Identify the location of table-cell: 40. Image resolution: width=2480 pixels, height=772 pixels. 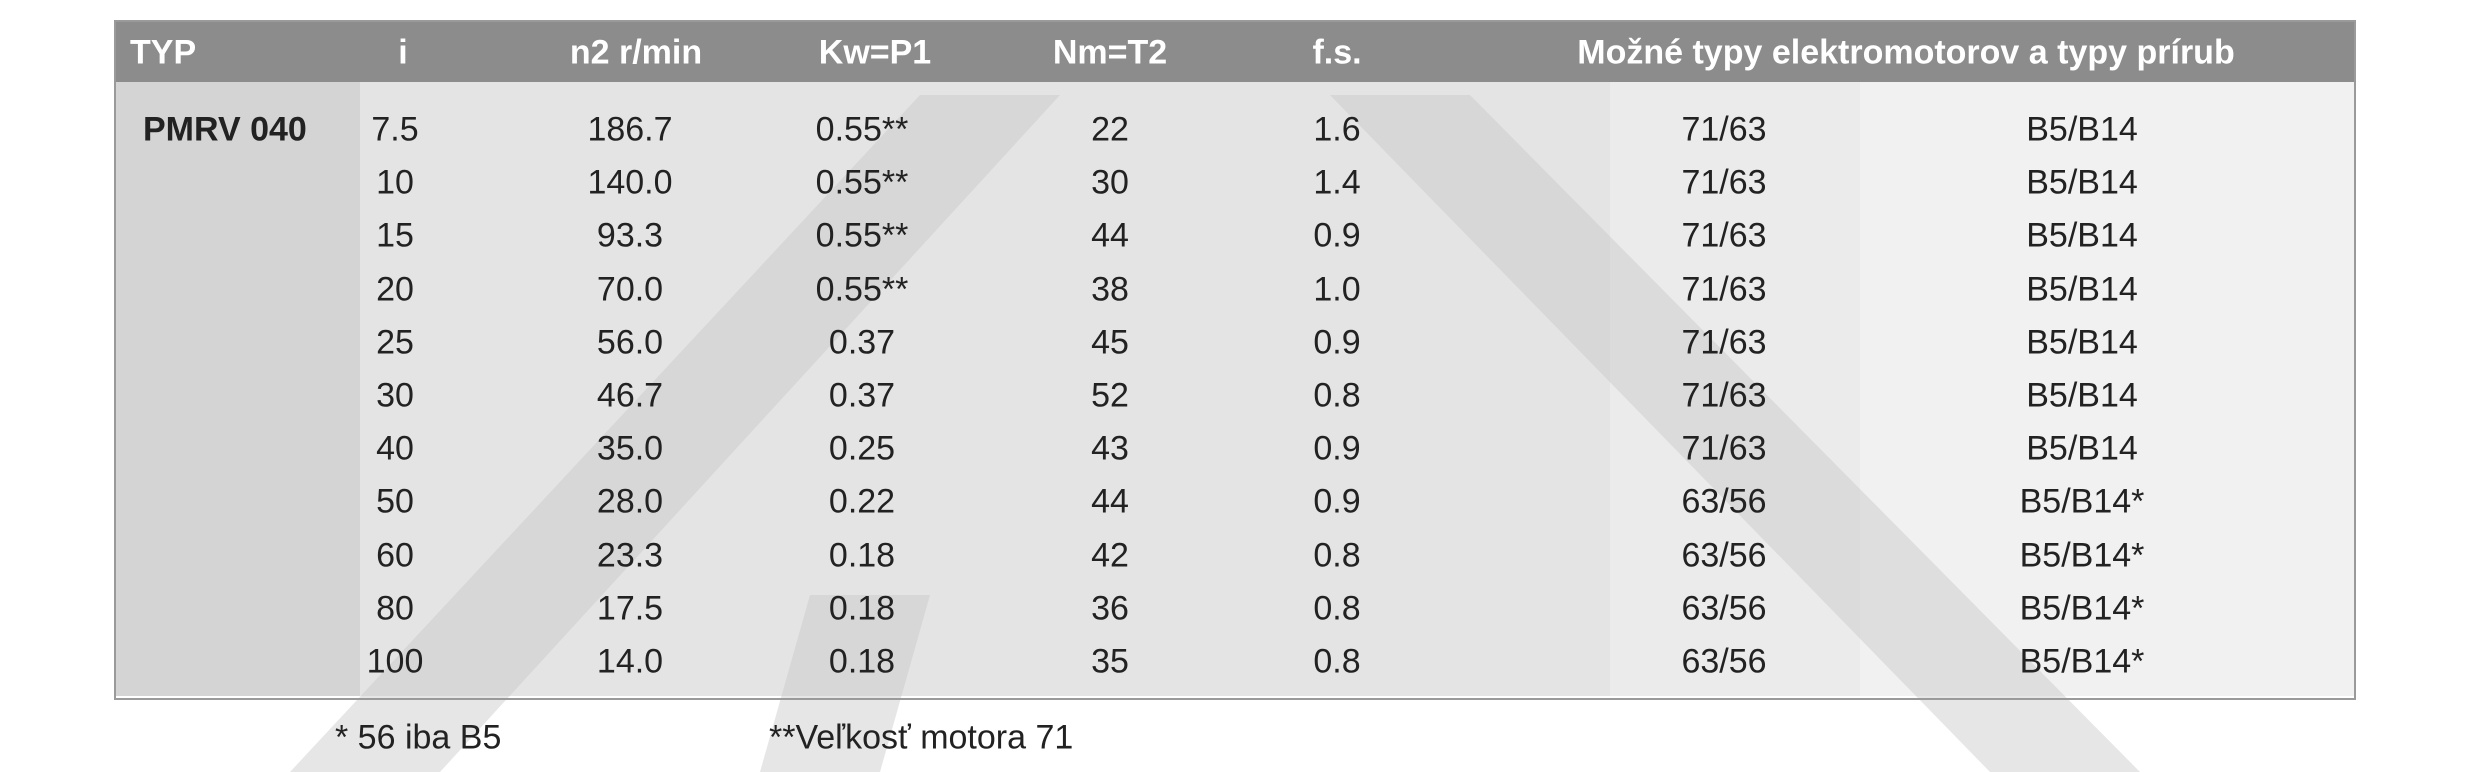
(395, 448).